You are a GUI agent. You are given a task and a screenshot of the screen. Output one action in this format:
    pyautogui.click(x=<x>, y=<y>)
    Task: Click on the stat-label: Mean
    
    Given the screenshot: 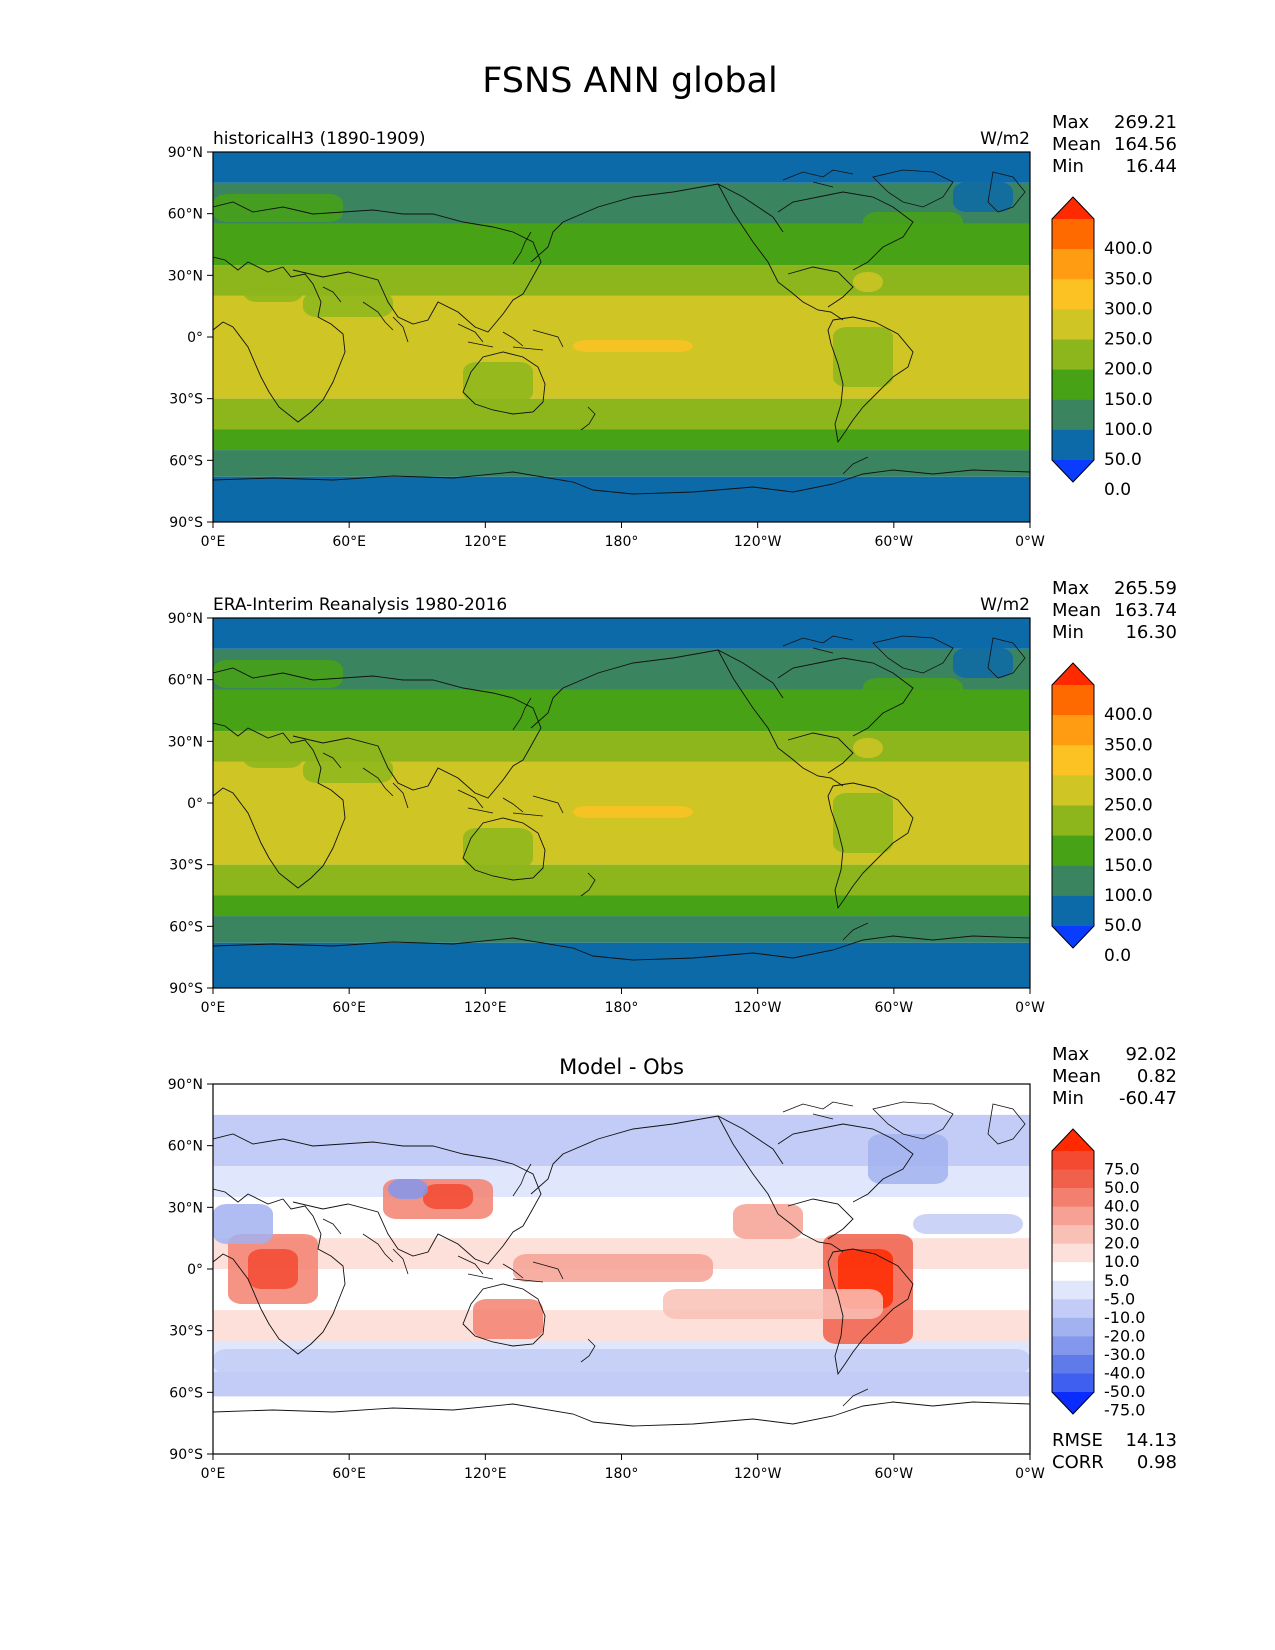 What is the action you would take?
    pyautogui.click(x=1076, y=144)
    